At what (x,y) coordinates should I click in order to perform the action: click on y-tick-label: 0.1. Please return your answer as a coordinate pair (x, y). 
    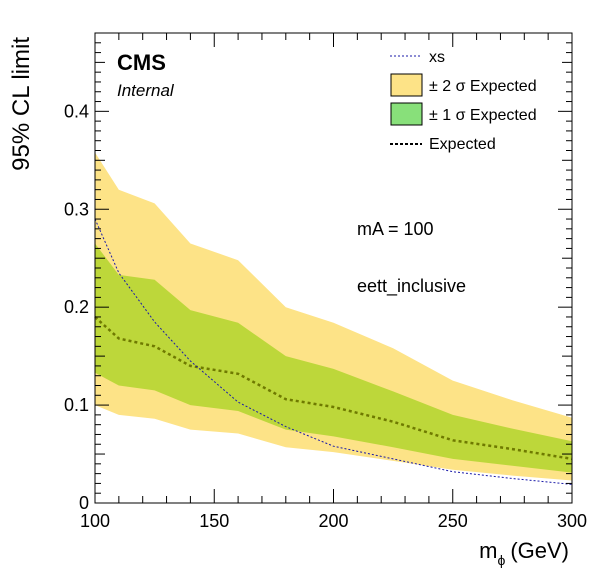
    Looking at the image, I should click on (76, 405).